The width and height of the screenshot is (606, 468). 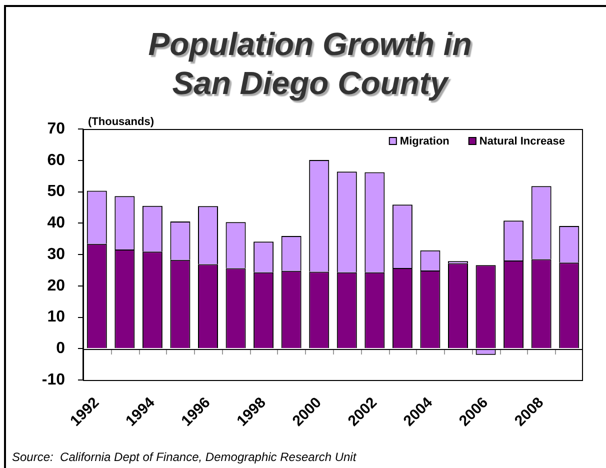 I want to click on source-note: Source: California Dept of Finance, Demographic Research Unit, so click(x=184, y=457).